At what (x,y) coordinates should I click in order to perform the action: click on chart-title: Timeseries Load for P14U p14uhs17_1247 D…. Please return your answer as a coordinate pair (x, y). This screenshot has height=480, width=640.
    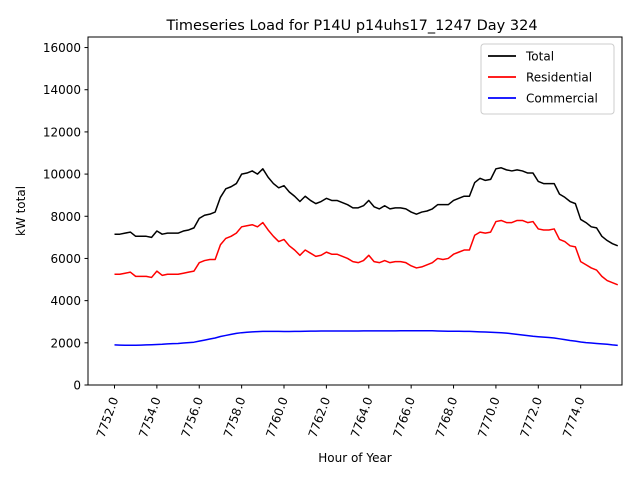
    Looking at the image, I should click on (351, 26).